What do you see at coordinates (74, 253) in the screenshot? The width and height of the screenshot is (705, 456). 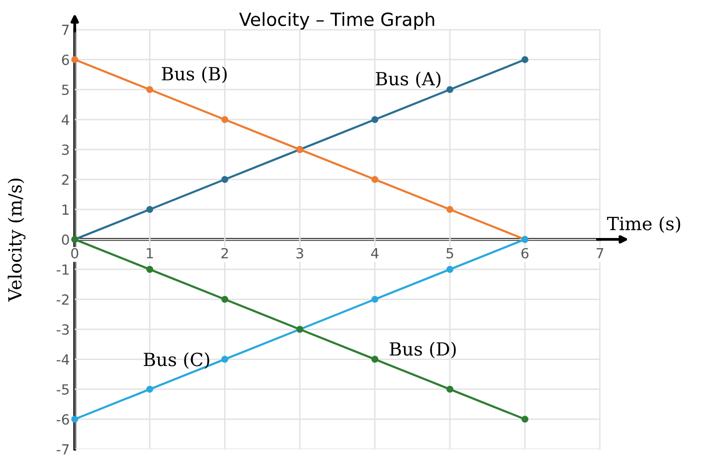 I see `x-tick-label: 0` at bounding box center [74, 253].